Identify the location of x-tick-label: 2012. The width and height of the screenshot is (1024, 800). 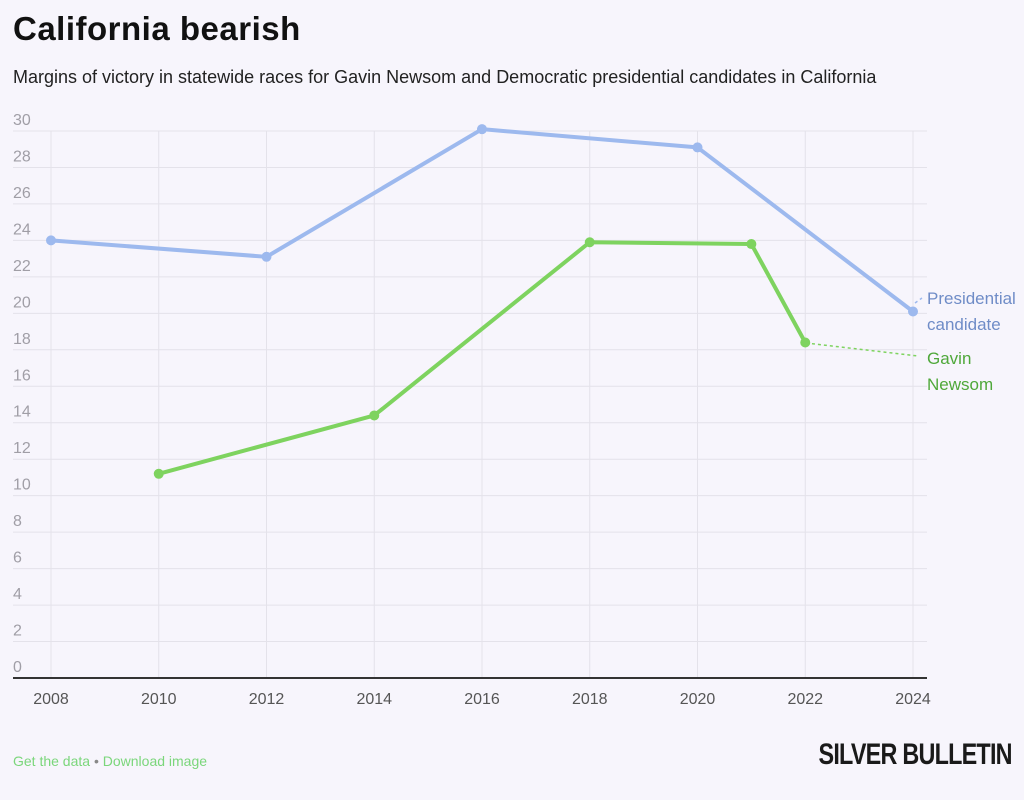
(267, 699).